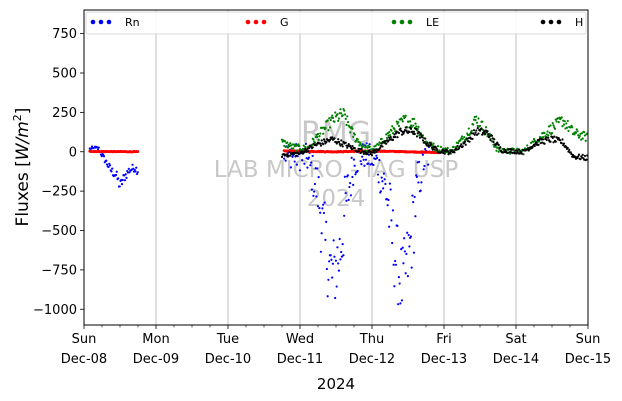 The width and height of the screenshot is (622, 401). Describe the element at coordinates (227, 339) in the screenshot. I see `x-tick-weekday: Tue` at that location.